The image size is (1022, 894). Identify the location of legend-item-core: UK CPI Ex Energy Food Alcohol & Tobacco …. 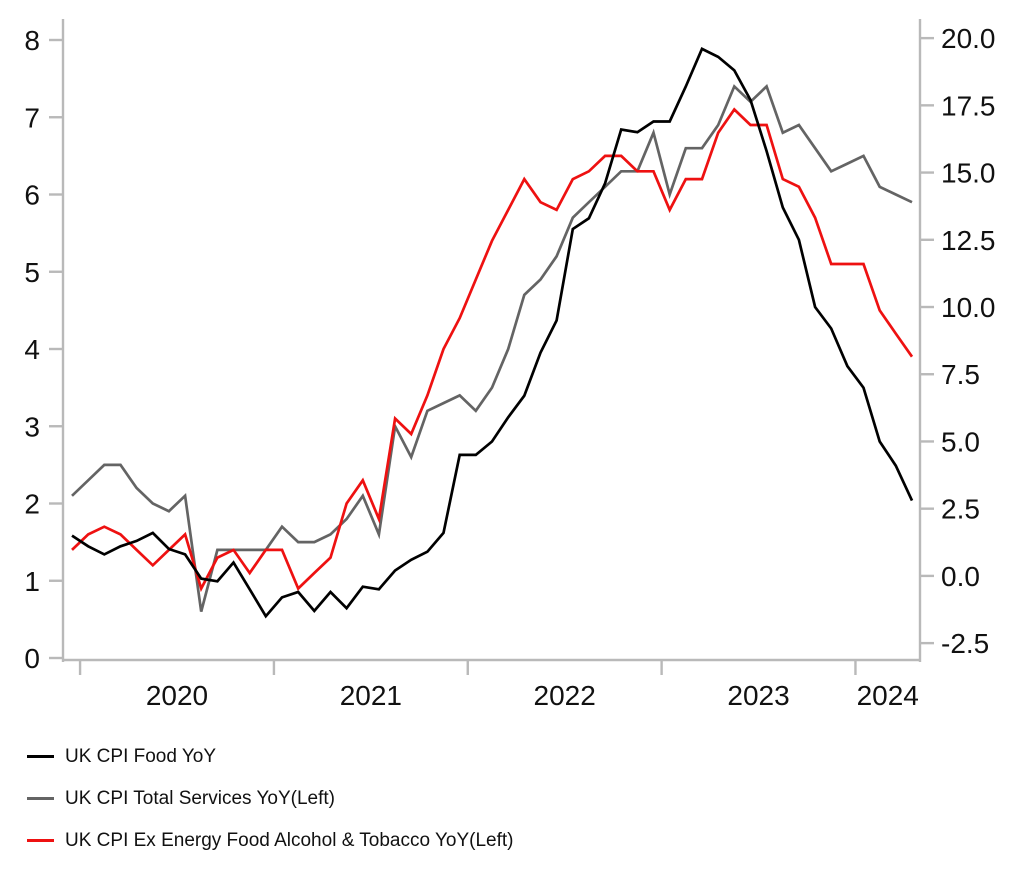
(407, 840).